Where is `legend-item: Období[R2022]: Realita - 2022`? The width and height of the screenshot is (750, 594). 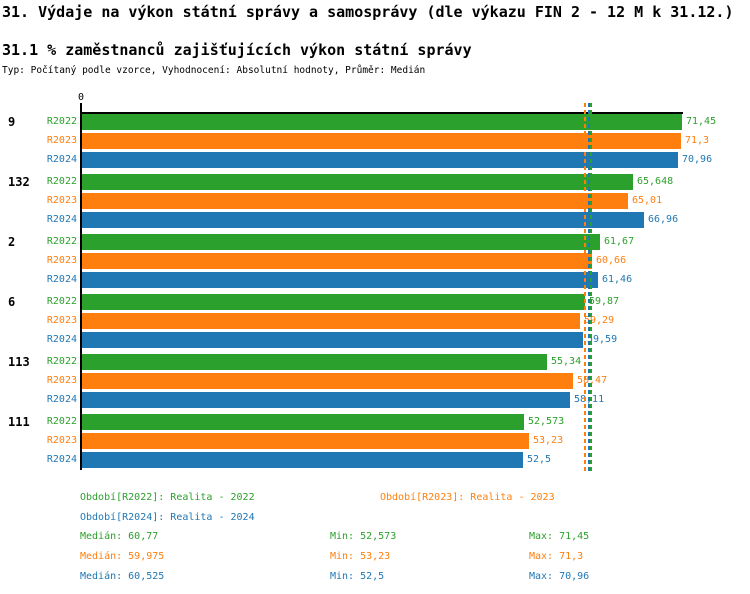
legend-item: Období[R2022]: Realita - 2022 is located at coordinates (167, 497).